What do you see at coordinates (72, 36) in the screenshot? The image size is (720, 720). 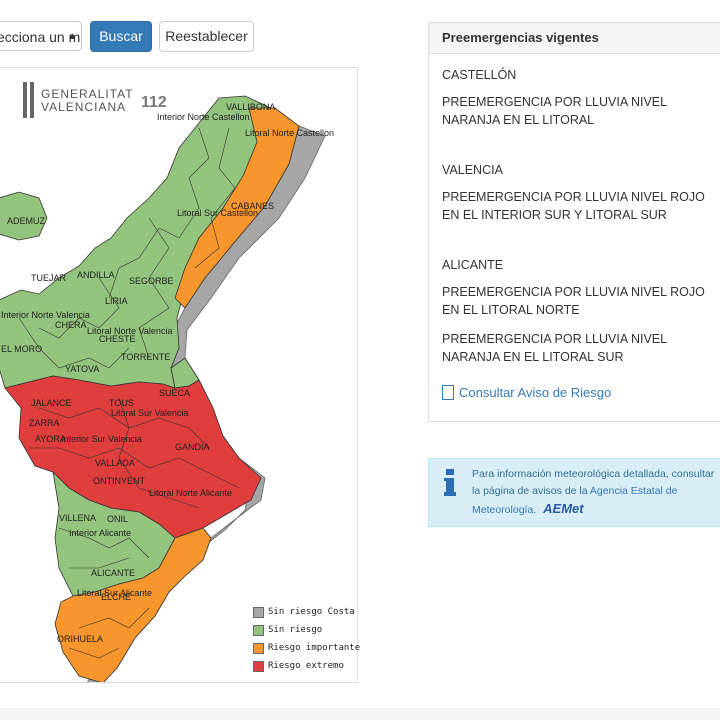 I see `select-arrows-icon: ▲` at bounding box center [72, 36].